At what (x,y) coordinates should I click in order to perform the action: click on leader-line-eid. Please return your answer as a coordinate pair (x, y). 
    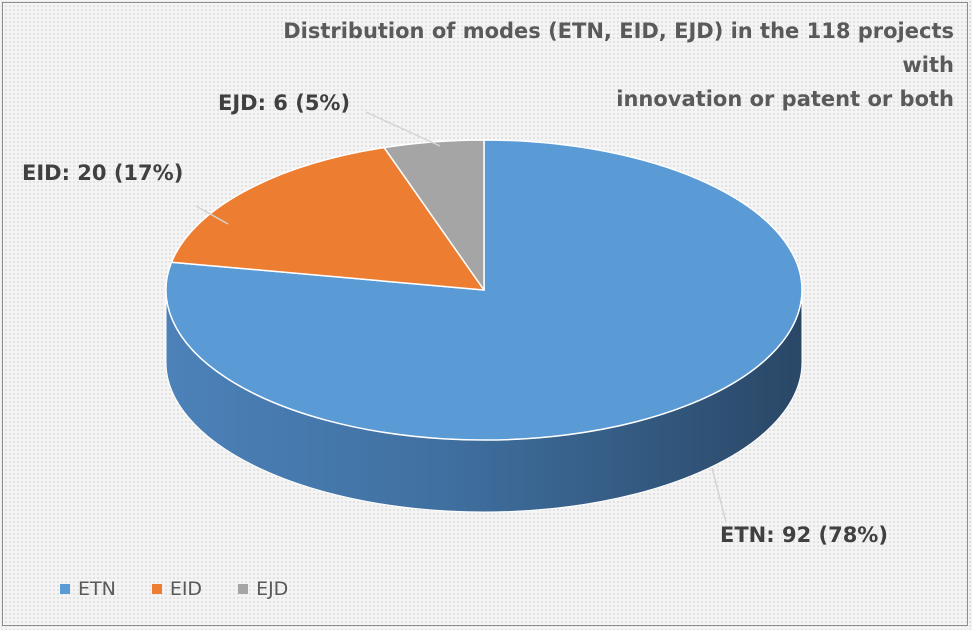
    Looking at the image, I should click on (212, 215).